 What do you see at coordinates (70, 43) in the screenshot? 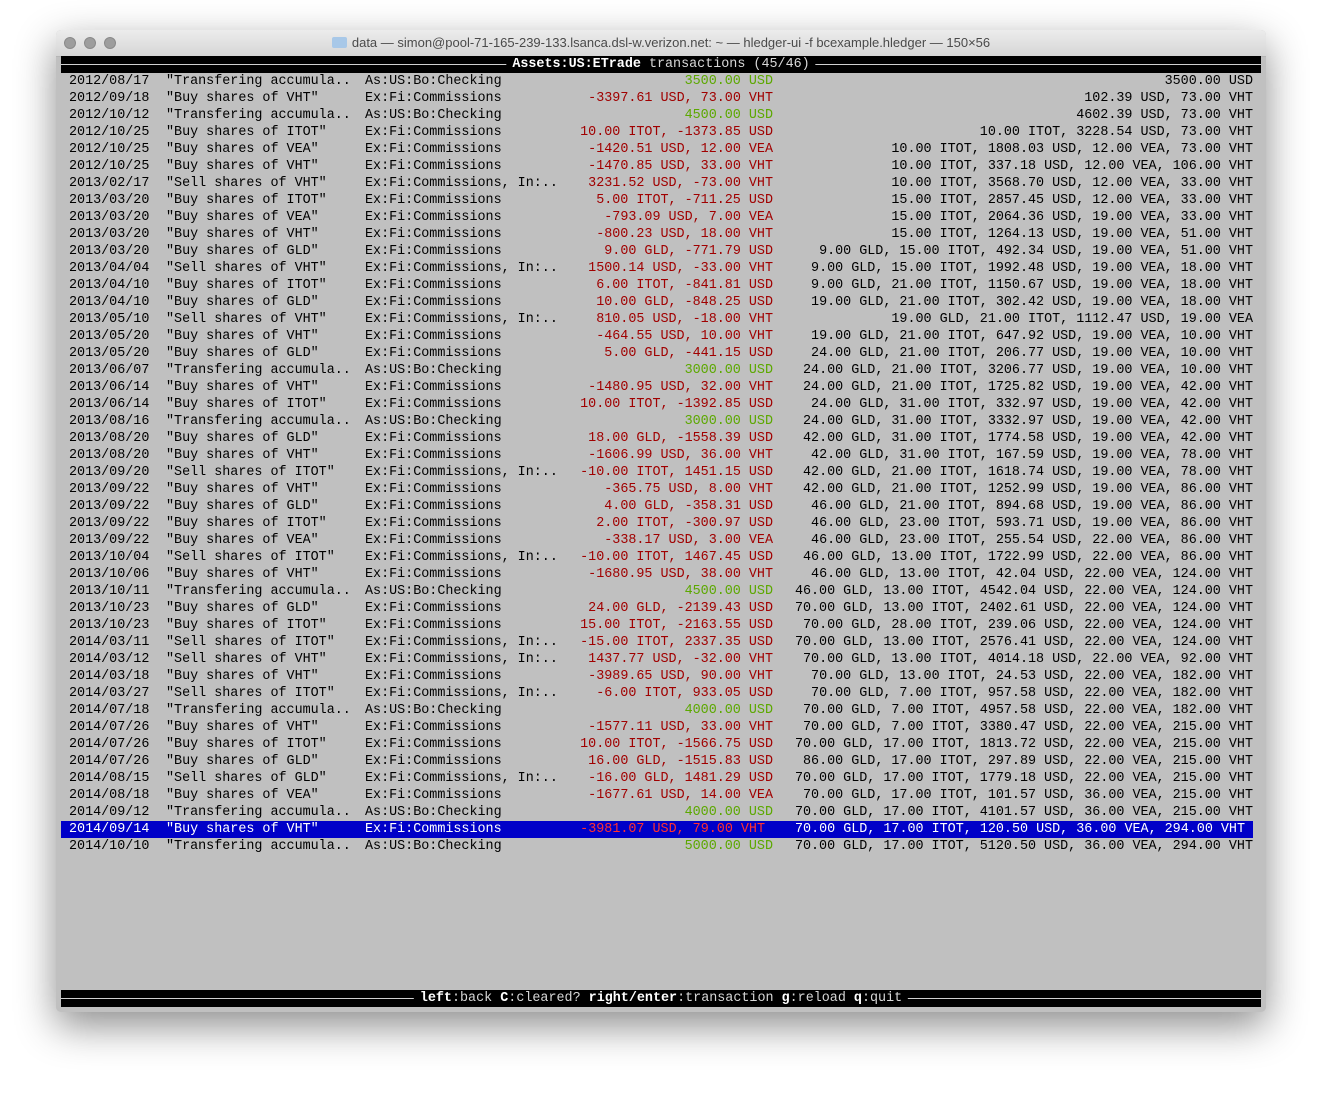
I see `close-button` at bounding box center [70, 43].